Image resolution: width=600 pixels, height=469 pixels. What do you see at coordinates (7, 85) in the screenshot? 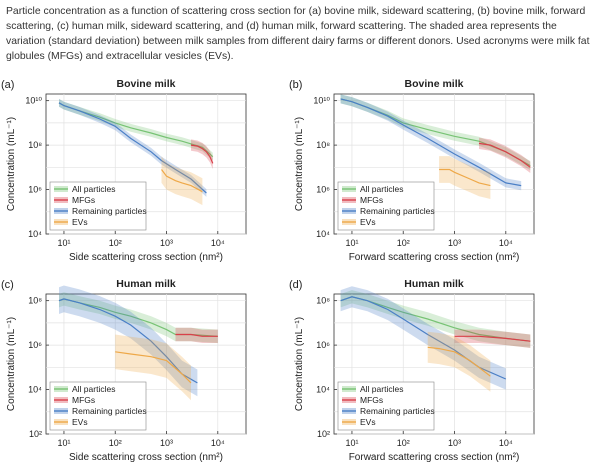
I see `panel-label: (a)` at bounding box center [7, 85].